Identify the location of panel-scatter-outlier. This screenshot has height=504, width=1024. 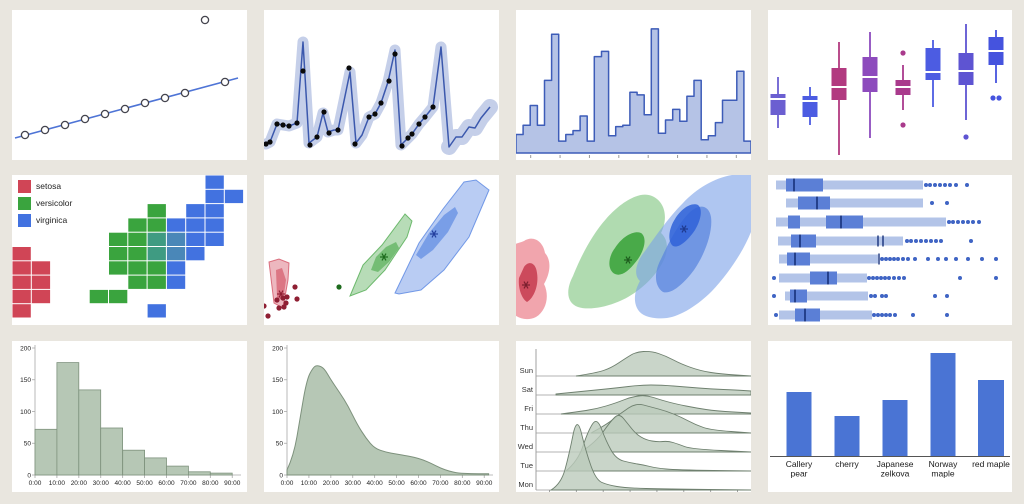
(129, 85).